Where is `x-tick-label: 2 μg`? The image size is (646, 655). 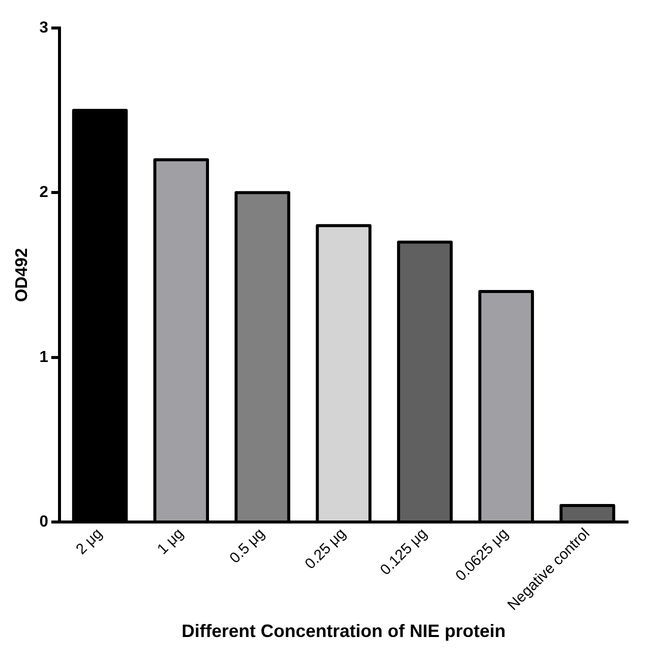
x-tick-label: 2 μg is located at coordinates (89, 541).